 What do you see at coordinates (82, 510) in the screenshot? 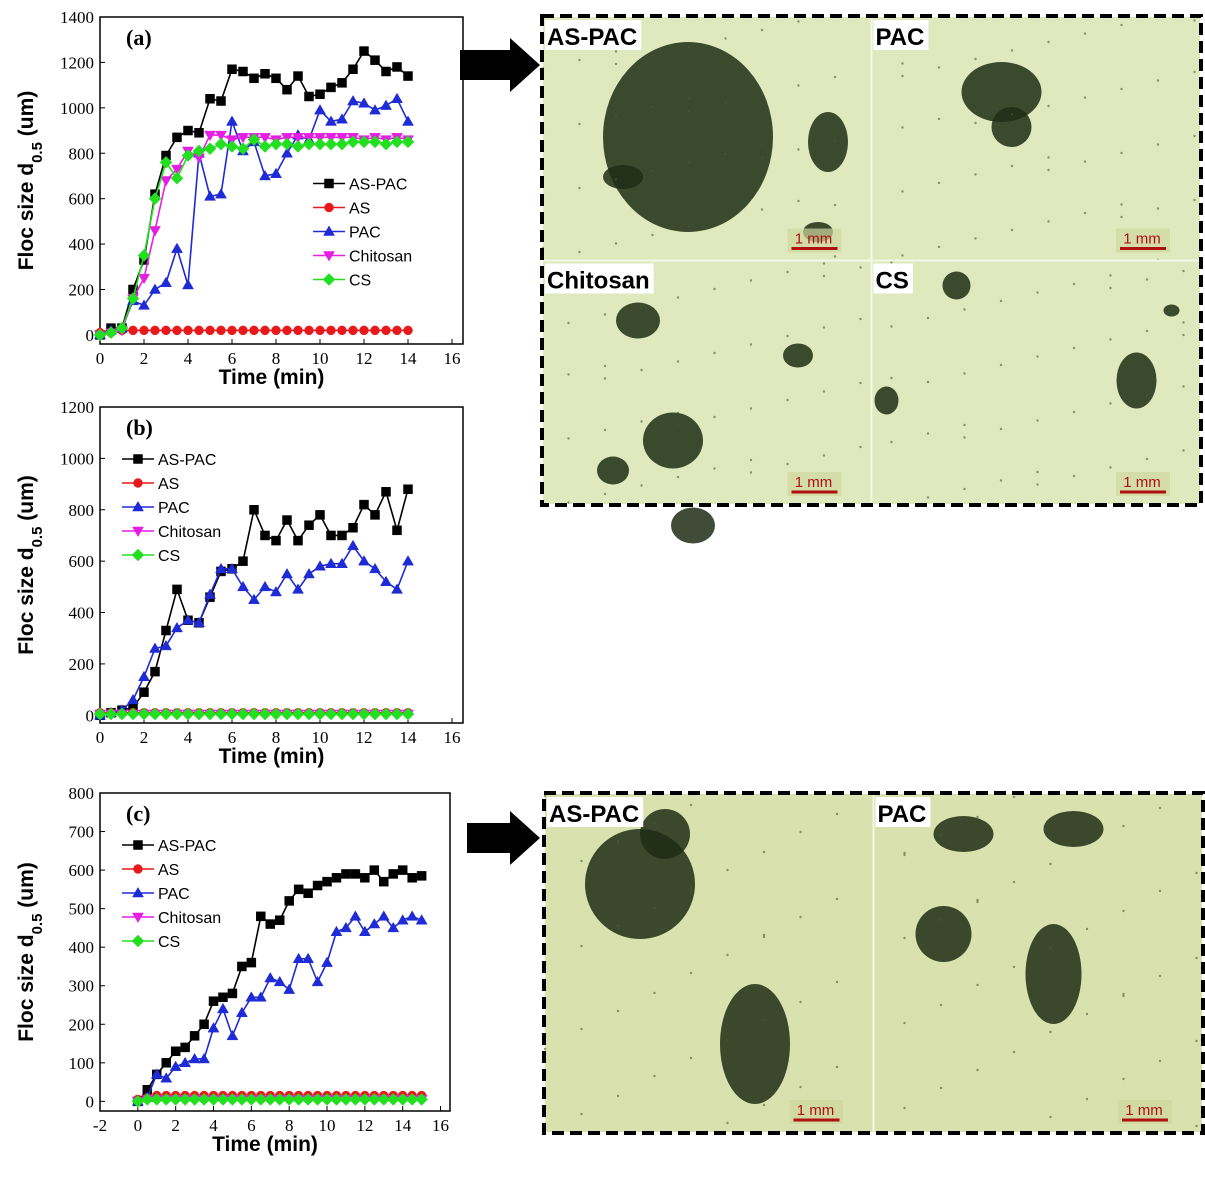
I see `y-tick-label: 800` at bounding box center [82, 510].